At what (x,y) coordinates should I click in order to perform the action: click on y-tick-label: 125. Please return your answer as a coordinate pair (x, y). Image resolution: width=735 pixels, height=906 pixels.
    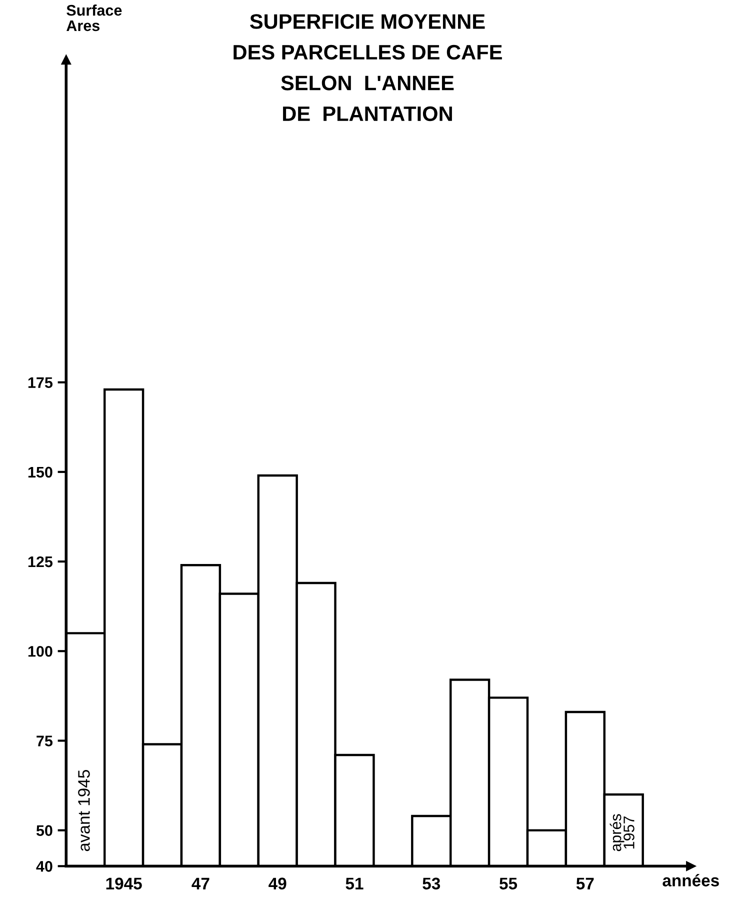
    Looking at the image, I should click on (40, 562).